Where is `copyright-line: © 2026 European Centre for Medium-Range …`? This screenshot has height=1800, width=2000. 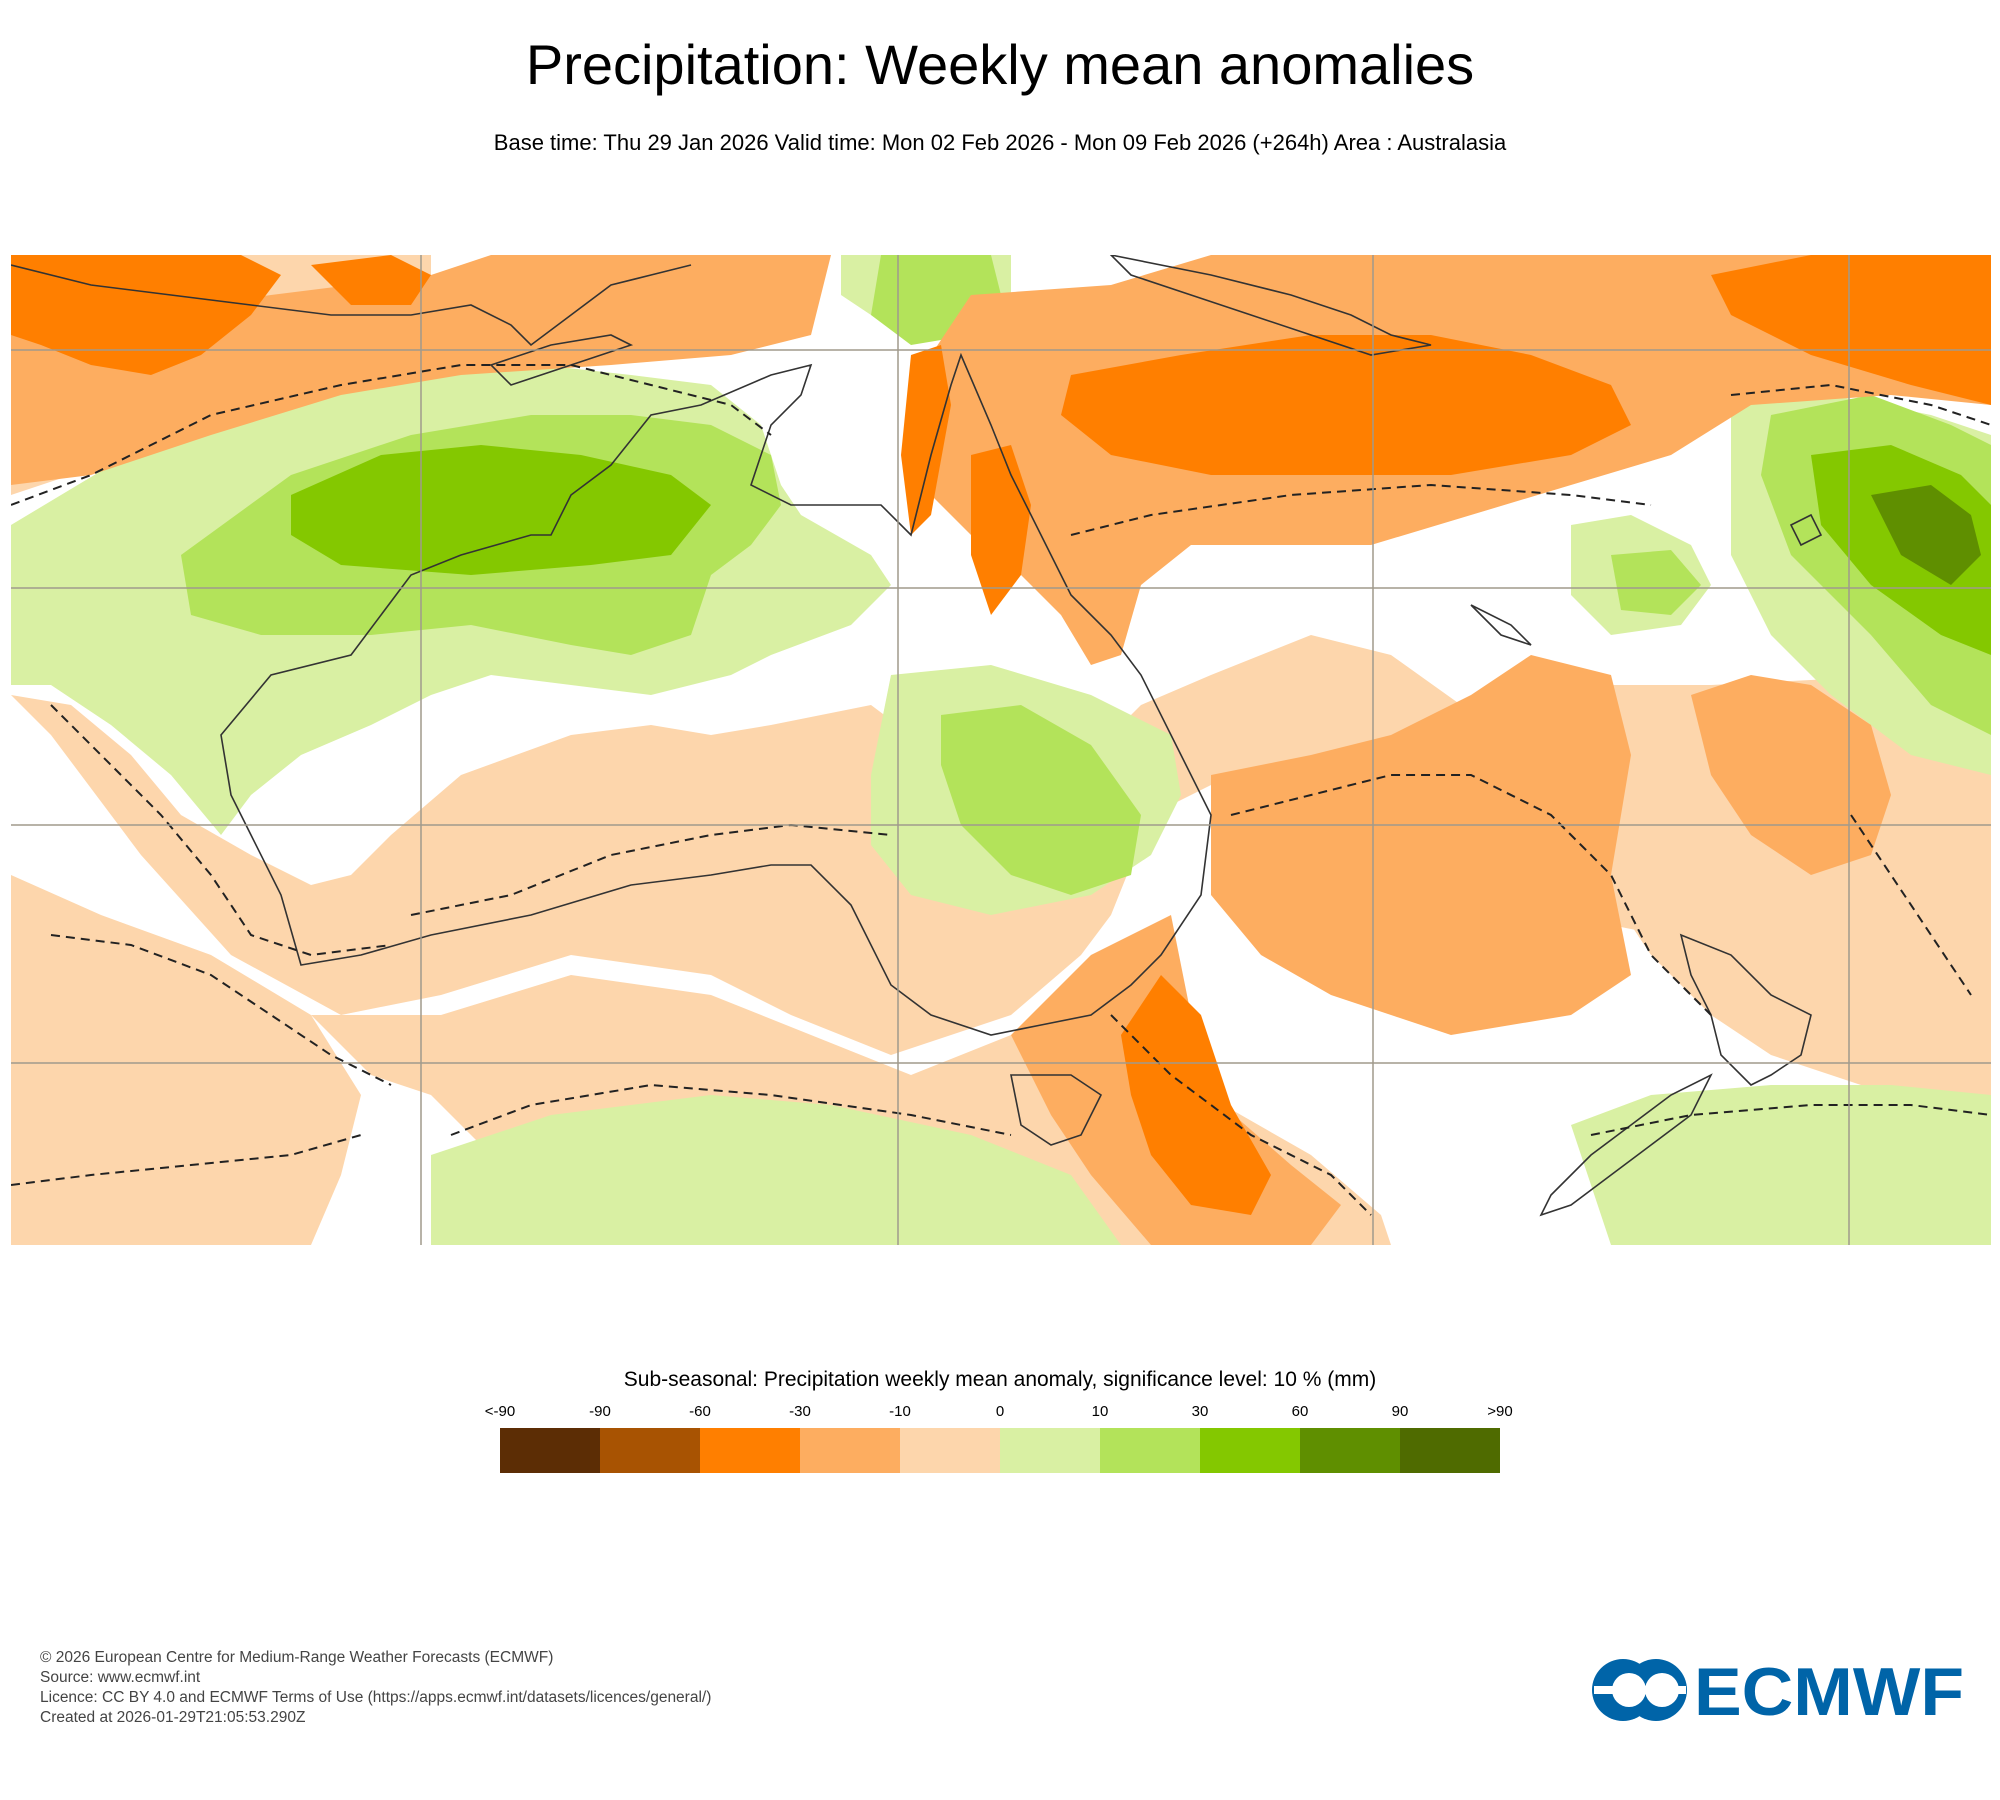
copyright-line: © 2026 European Centre for Medium-Range … is located at coordinates (297, 1657).